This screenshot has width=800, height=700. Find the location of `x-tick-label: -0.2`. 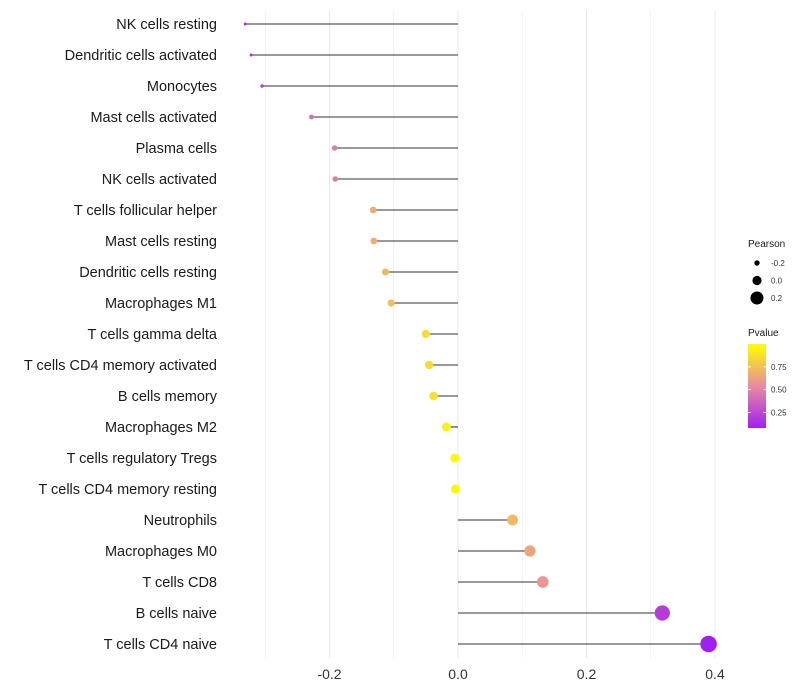

x-tick-label: -0.2 is located at coordinates (329, 674).